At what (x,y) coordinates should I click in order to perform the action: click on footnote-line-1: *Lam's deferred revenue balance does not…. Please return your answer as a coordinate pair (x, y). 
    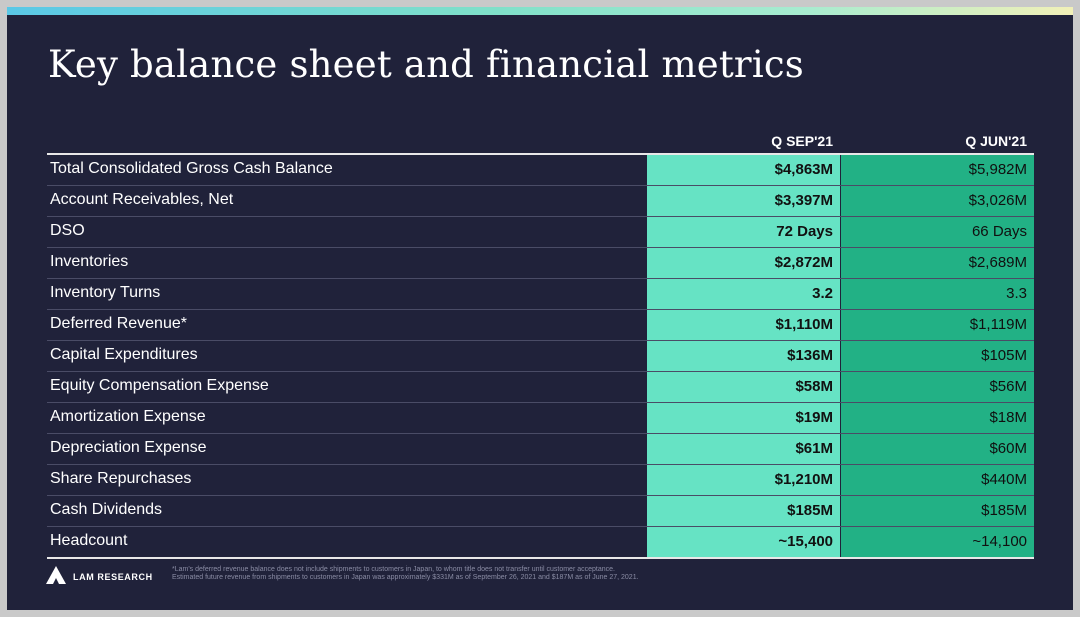
    Looking at the image, I should click on (393, 569).